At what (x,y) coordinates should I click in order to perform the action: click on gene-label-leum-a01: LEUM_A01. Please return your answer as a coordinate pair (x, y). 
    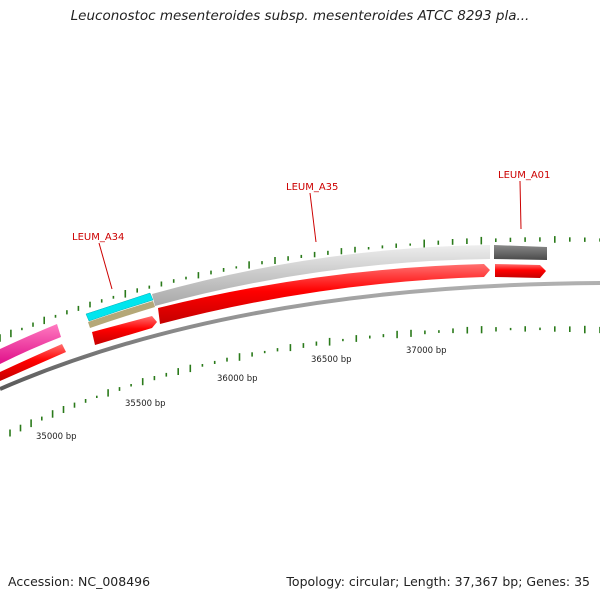
    Looking at the image, I should click on (524, 175).